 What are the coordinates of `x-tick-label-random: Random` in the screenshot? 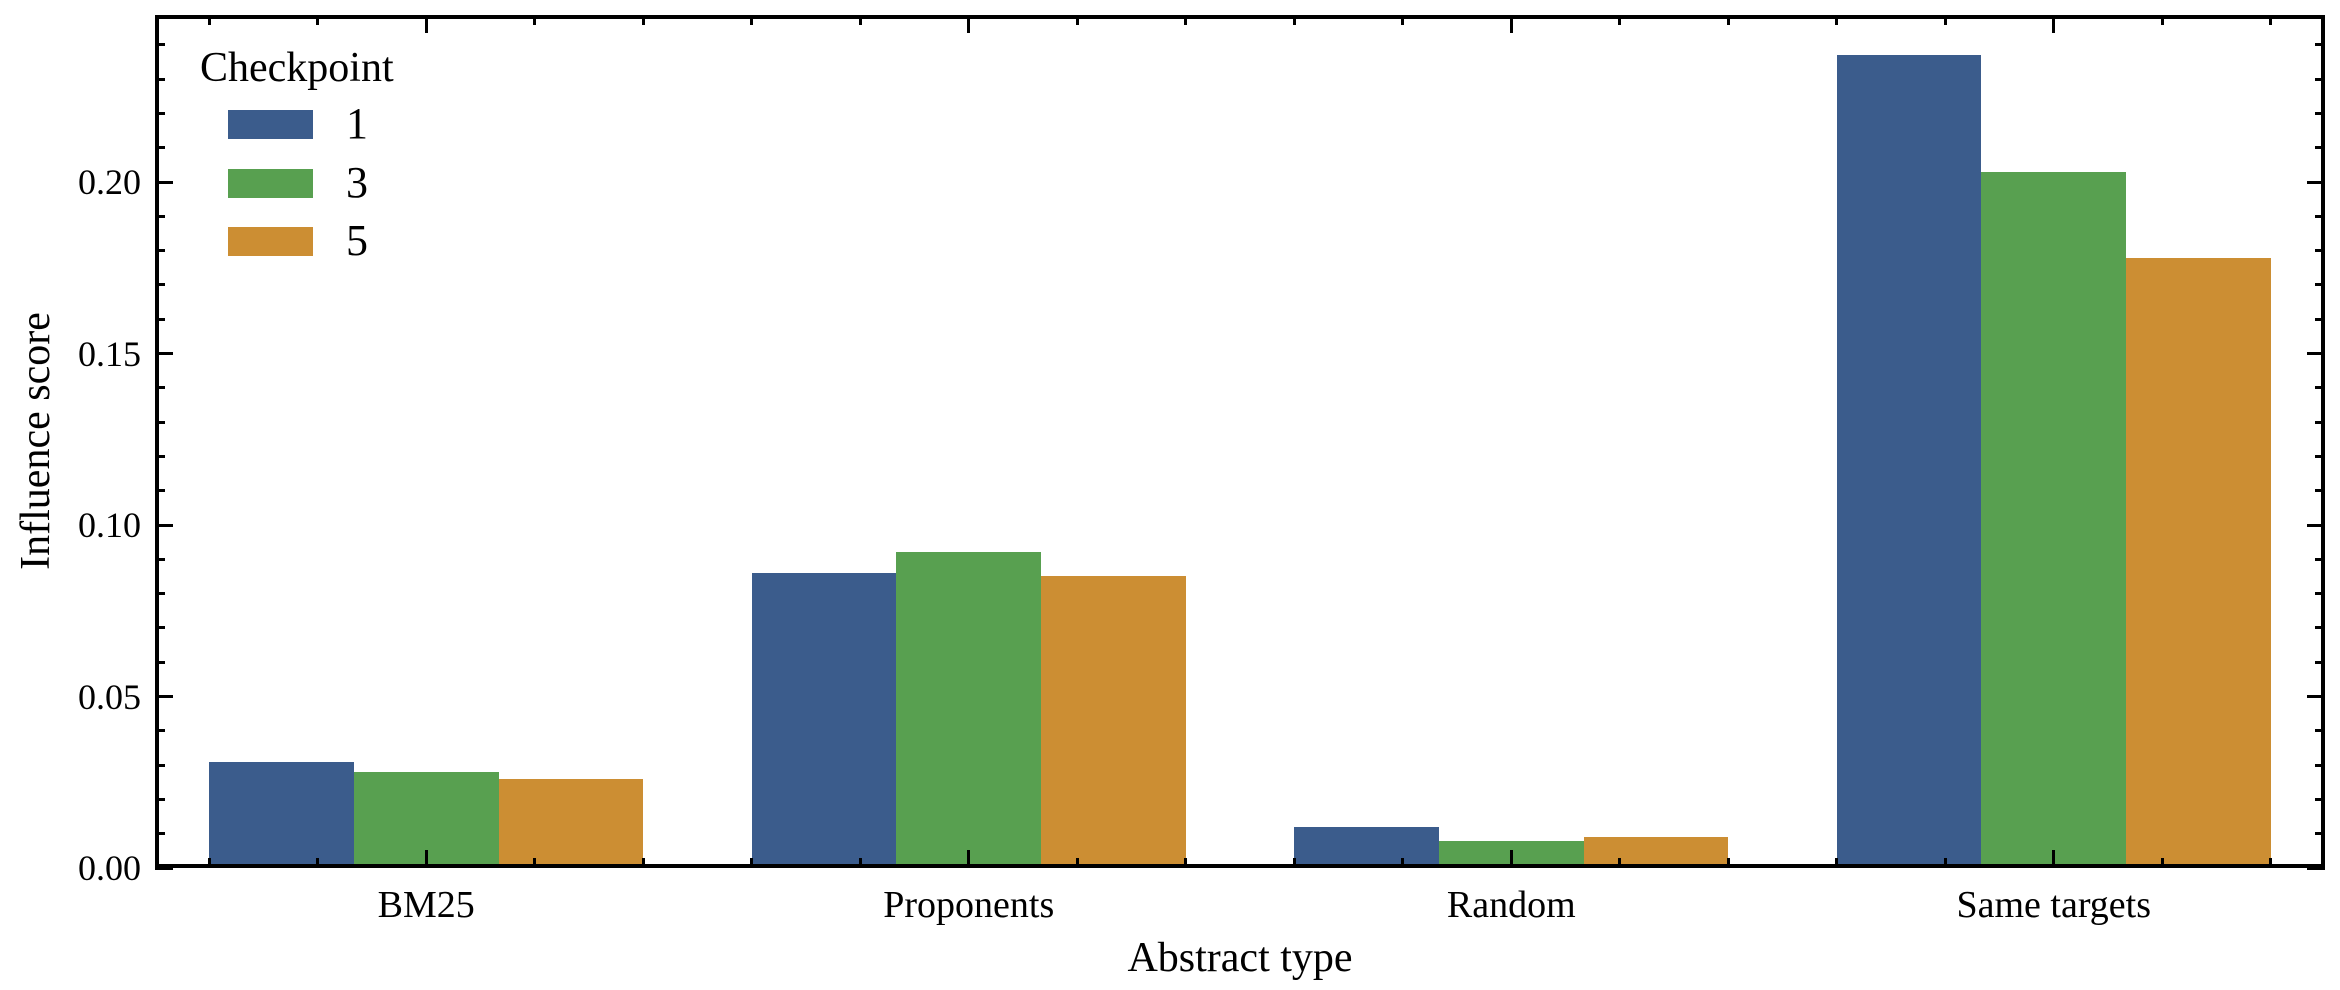 It's located at (1511, 905).